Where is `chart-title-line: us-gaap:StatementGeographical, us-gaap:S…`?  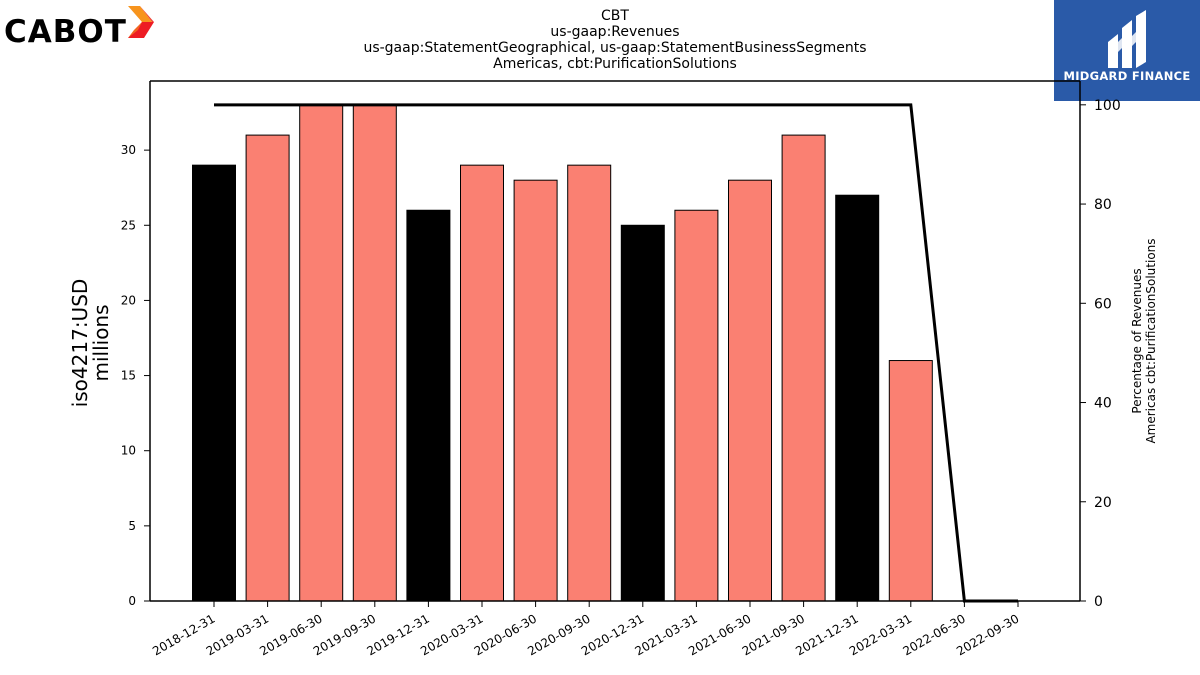 chart-title-line: us-gaap:StatementGeographical, us-gaap:S… is located at coordinates (615, 48).